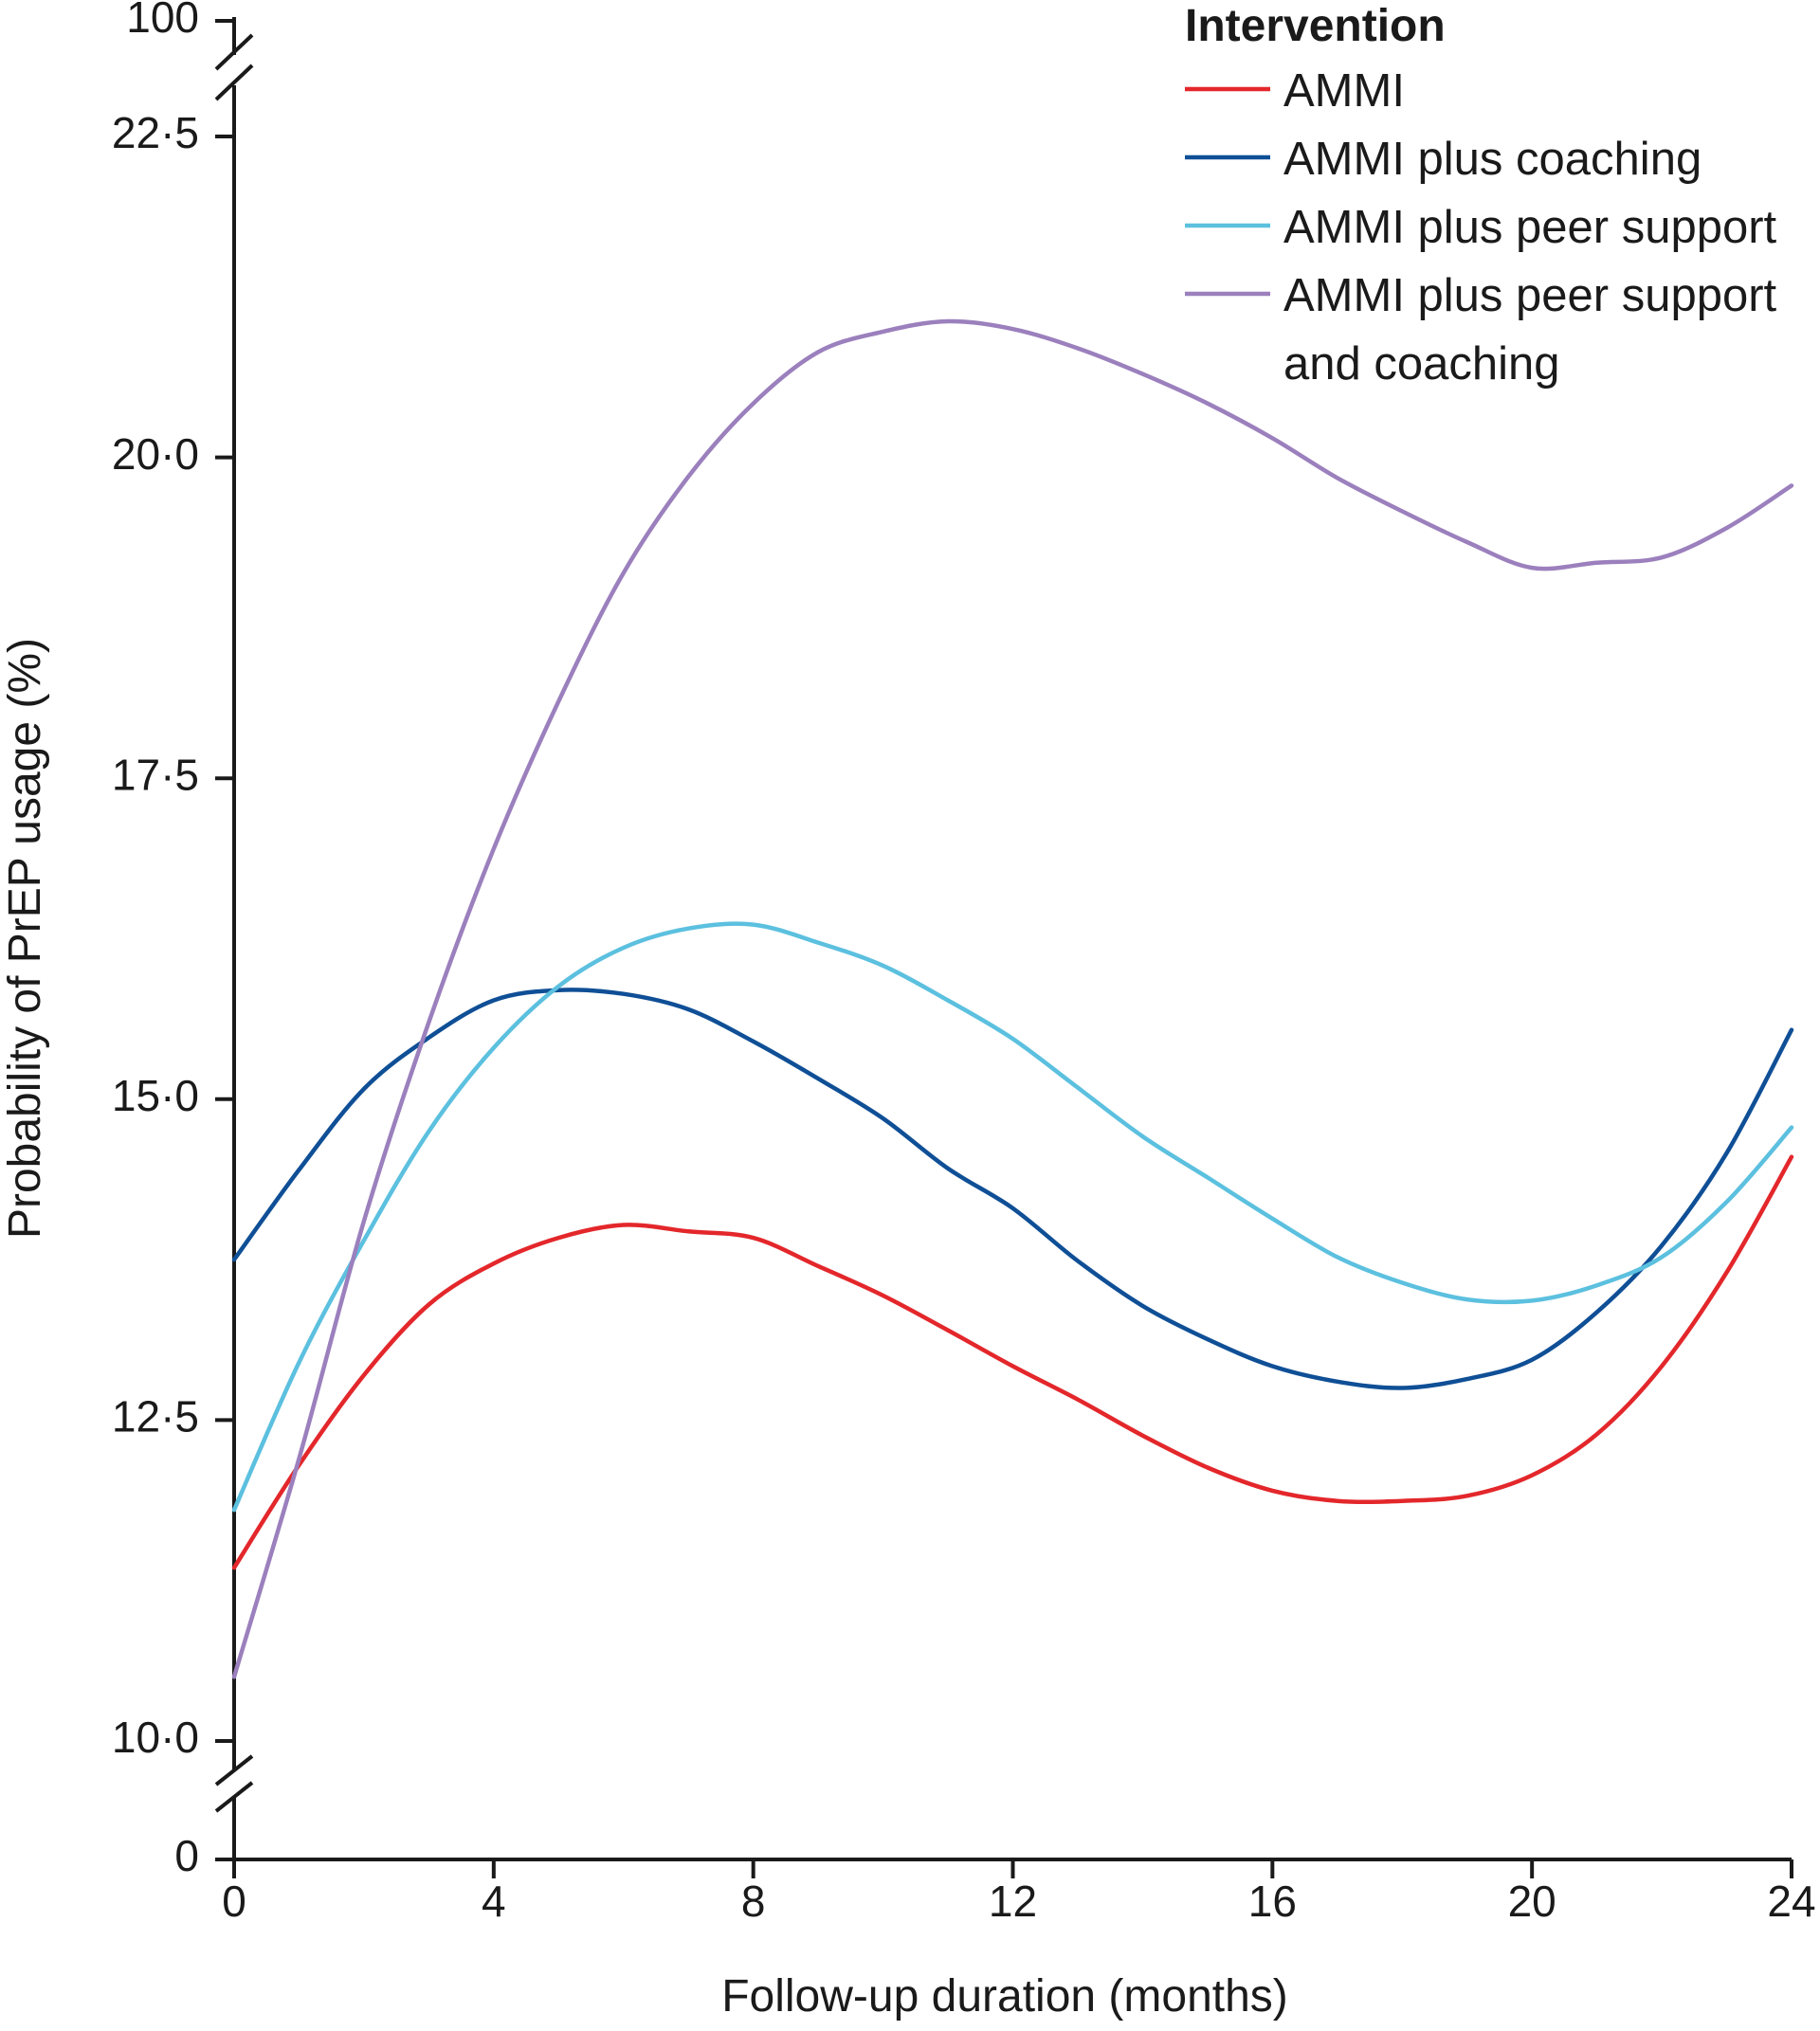 This screenshot has height=2031, width=1820. What do you see at coordinates (162, 21) in the screenshot?
I see `y-tick-label-100: 100` at bounding box center [162, 21].